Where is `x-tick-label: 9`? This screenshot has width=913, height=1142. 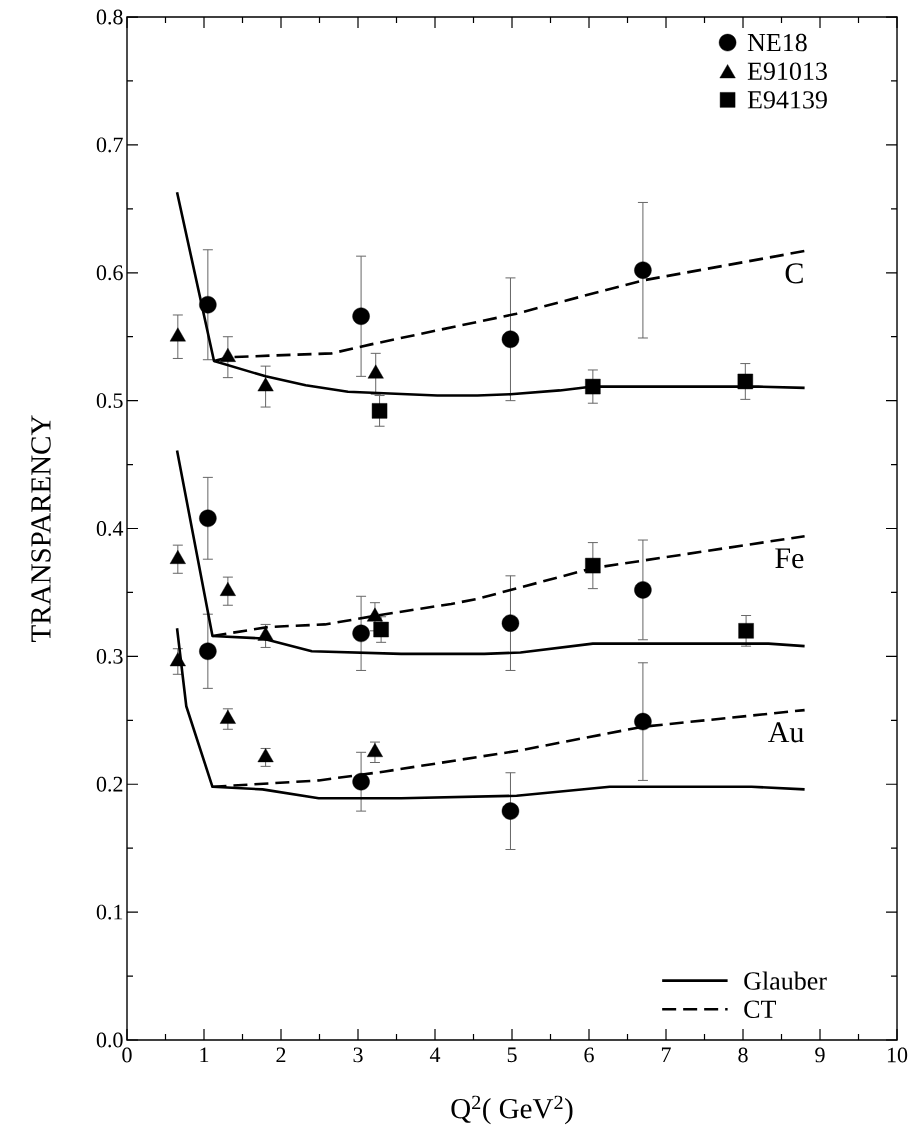
x-tick-label: 9 is located at coordinates (820, 1055).